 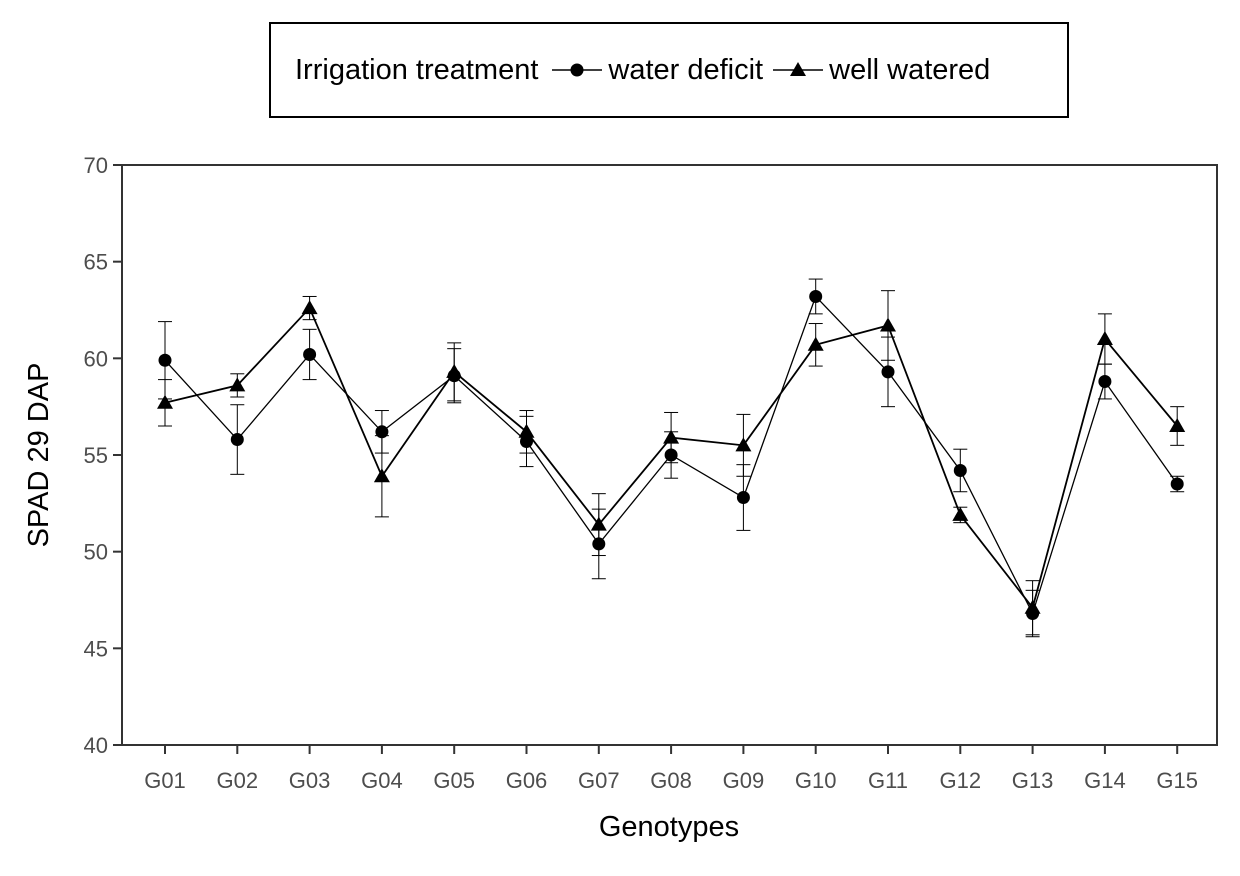 I want to click on x-tick-label: G13, so click(x=1033, y=780).